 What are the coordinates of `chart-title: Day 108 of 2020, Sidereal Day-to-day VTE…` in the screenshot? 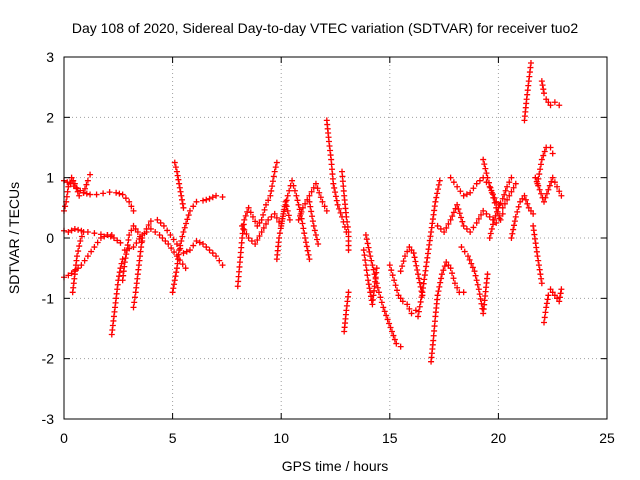 It's located at (325, 28).